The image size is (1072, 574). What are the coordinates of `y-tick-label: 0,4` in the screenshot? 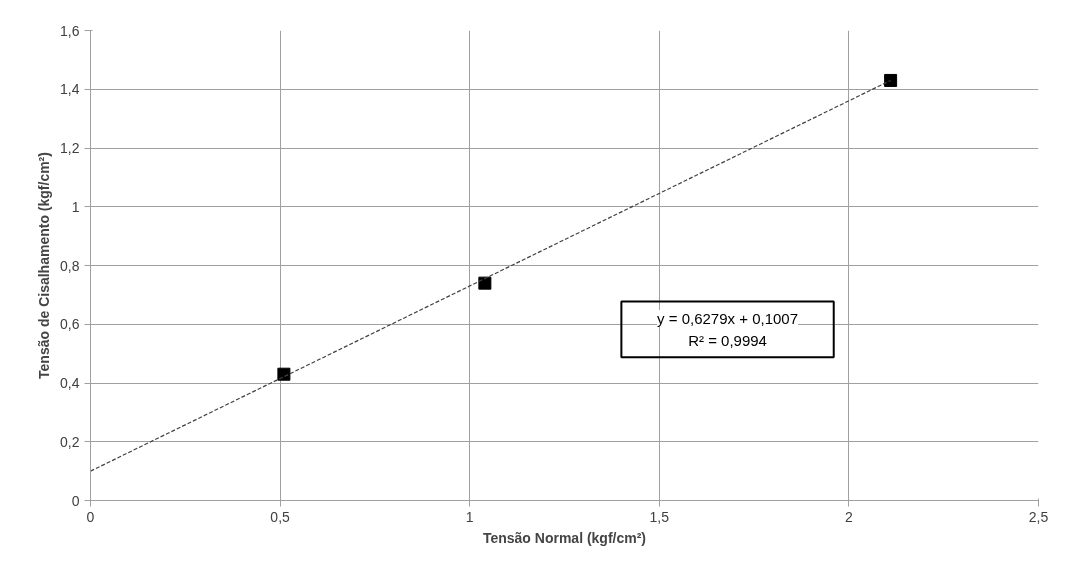 It's located at (70, 383).